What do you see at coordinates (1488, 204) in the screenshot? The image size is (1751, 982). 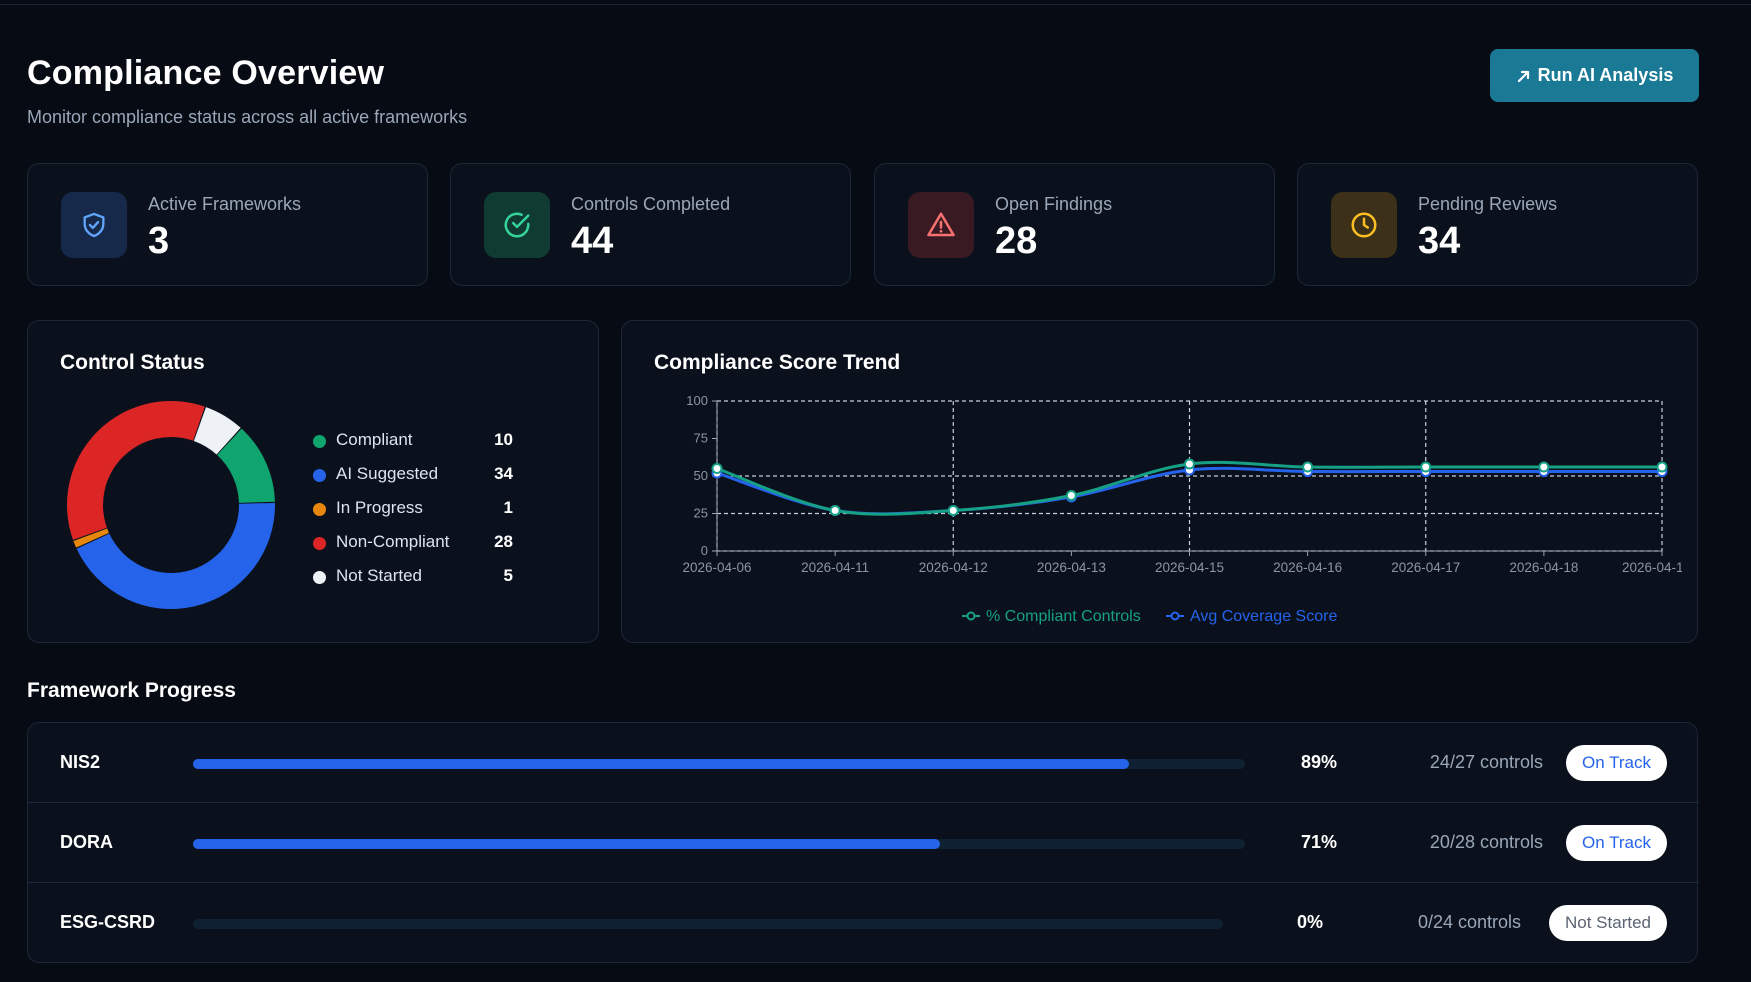 I see `stat-label: Pending Reviews` at bounding box center [1488, 204].